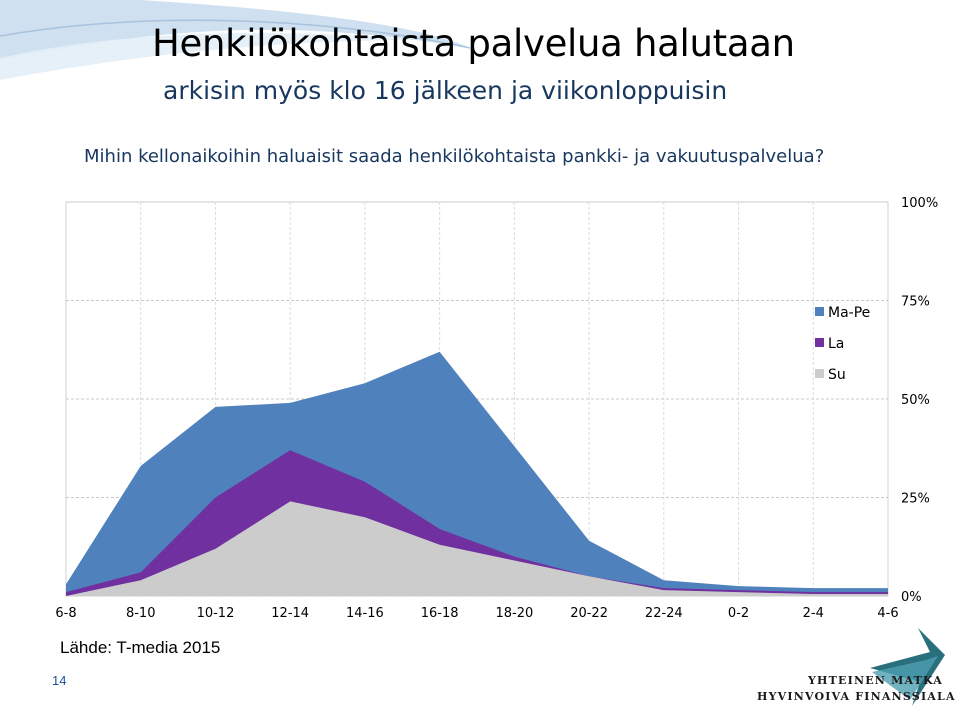 The image size is (960, 720). I want to click on logo-text-line2: HYVINVOIVA FINANSSIALA, so click(856, 696).